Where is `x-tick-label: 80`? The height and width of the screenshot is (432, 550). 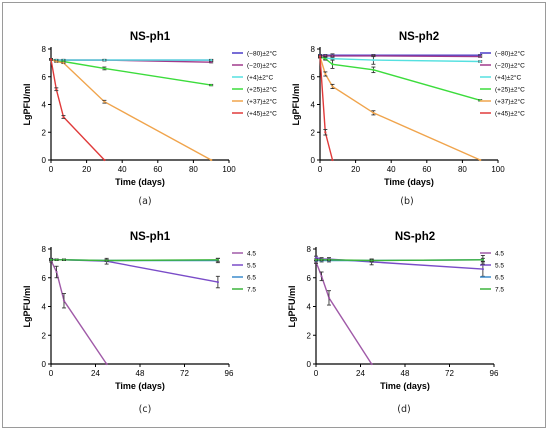 x-tick-label: 80 is located at coordinates (193, 169).